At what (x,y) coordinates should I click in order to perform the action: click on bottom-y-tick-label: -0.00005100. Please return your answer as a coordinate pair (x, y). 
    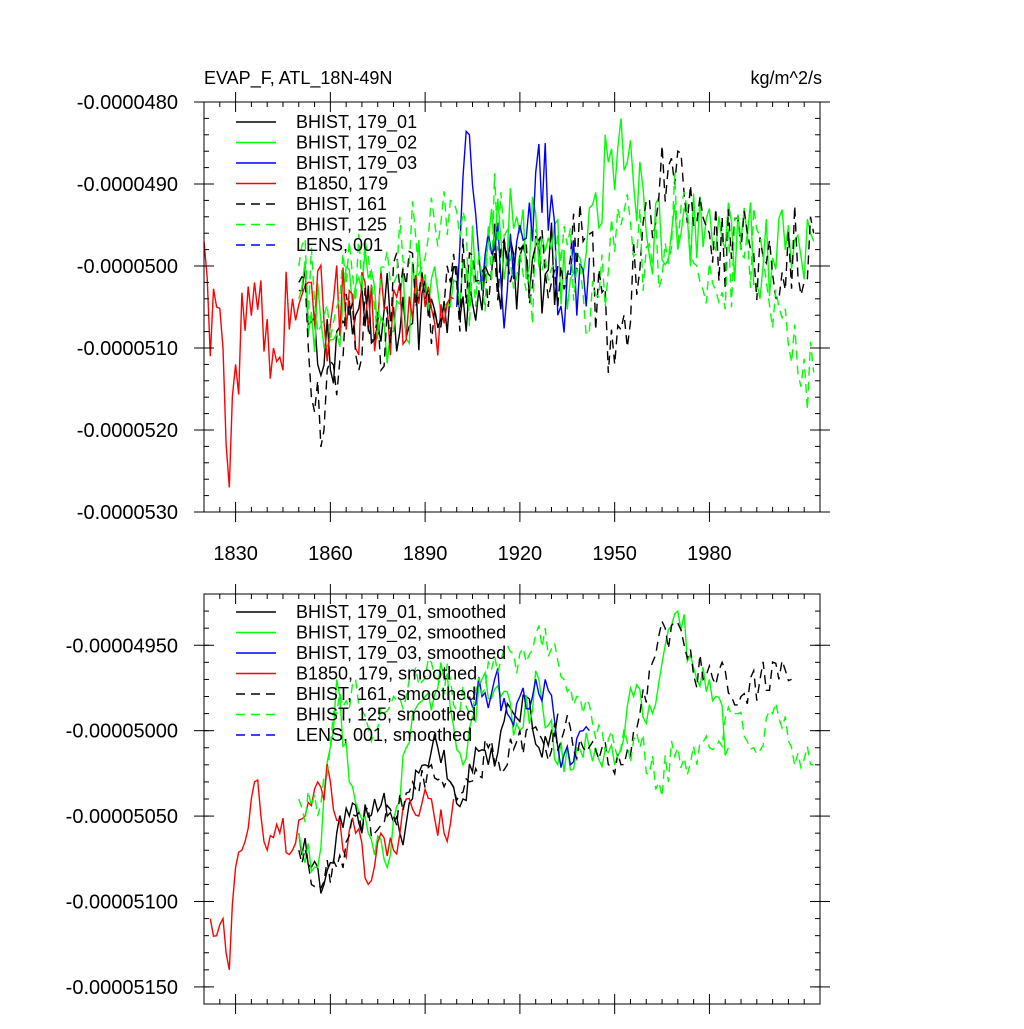
    Looking at the image, I should click on (122, 903).